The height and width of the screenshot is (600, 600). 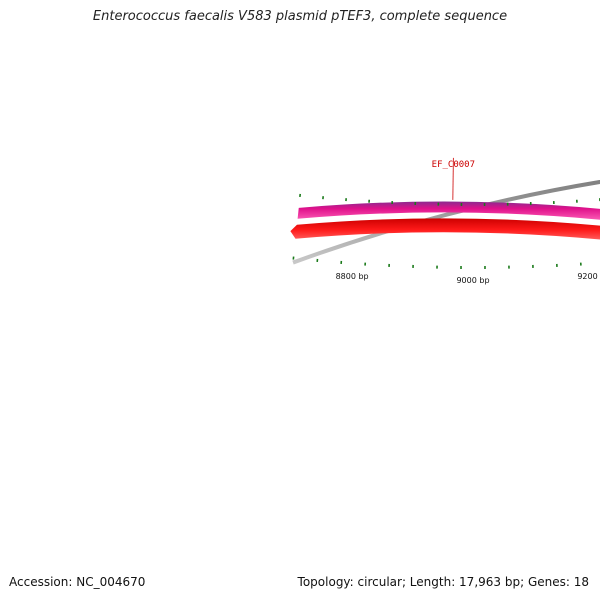 I want to click on tick-label: 9000 bp, so click(x=472, y=280).